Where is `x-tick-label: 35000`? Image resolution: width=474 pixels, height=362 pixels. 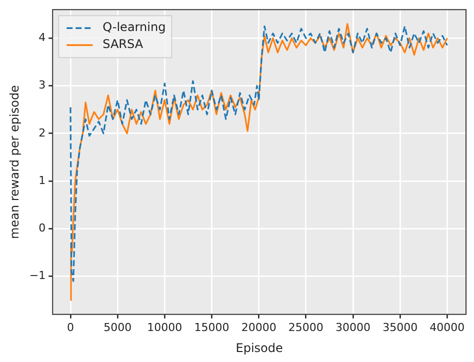
x-tick-label: 35000 is located at coordinates (400, 327).